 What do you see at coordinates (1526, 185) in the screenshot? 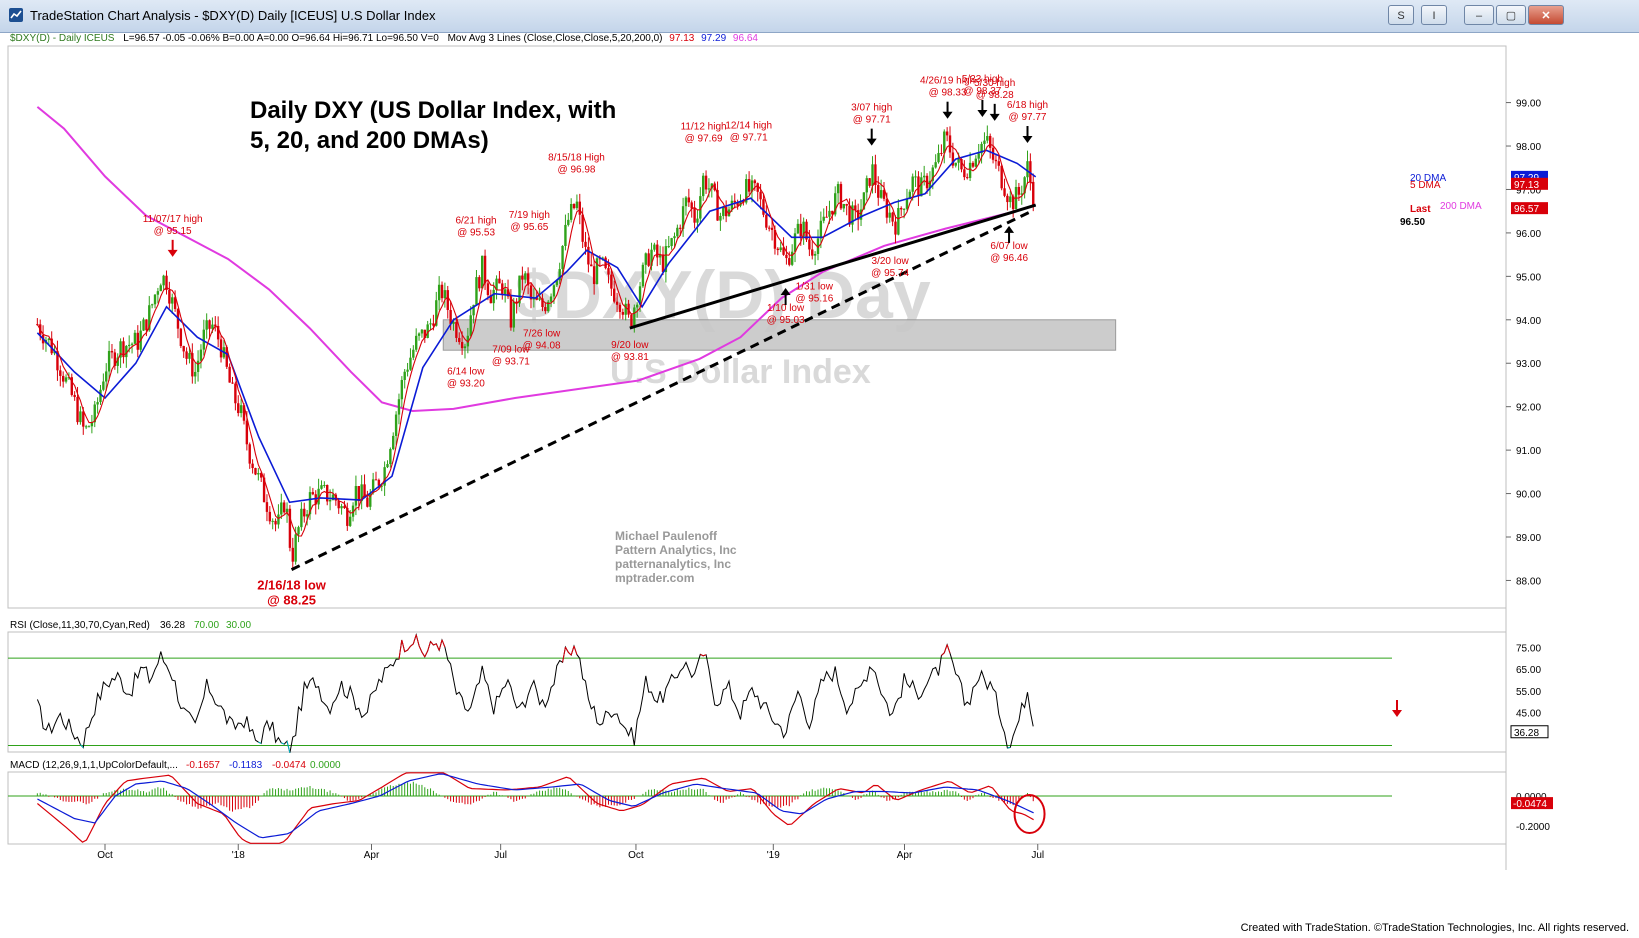
I see `axis-value-tag-text: 97.13` at bounding box center [1526, 185].